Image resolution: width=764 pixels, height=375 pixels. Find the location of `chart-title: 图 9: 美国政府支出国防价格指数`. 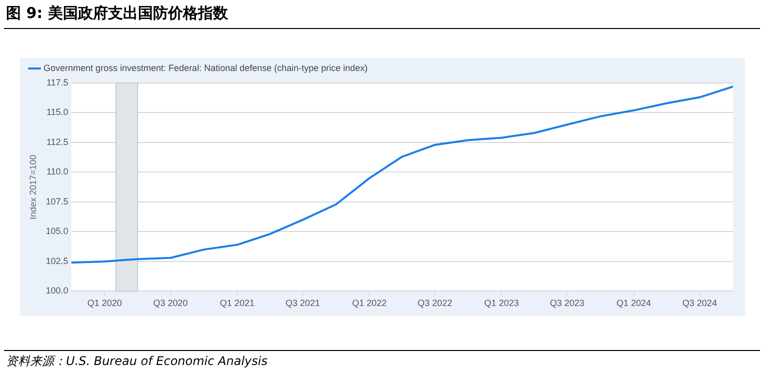

chart-title: 图 9: 美国政府支出国防价格指数 is located at coordinates (117, 13).